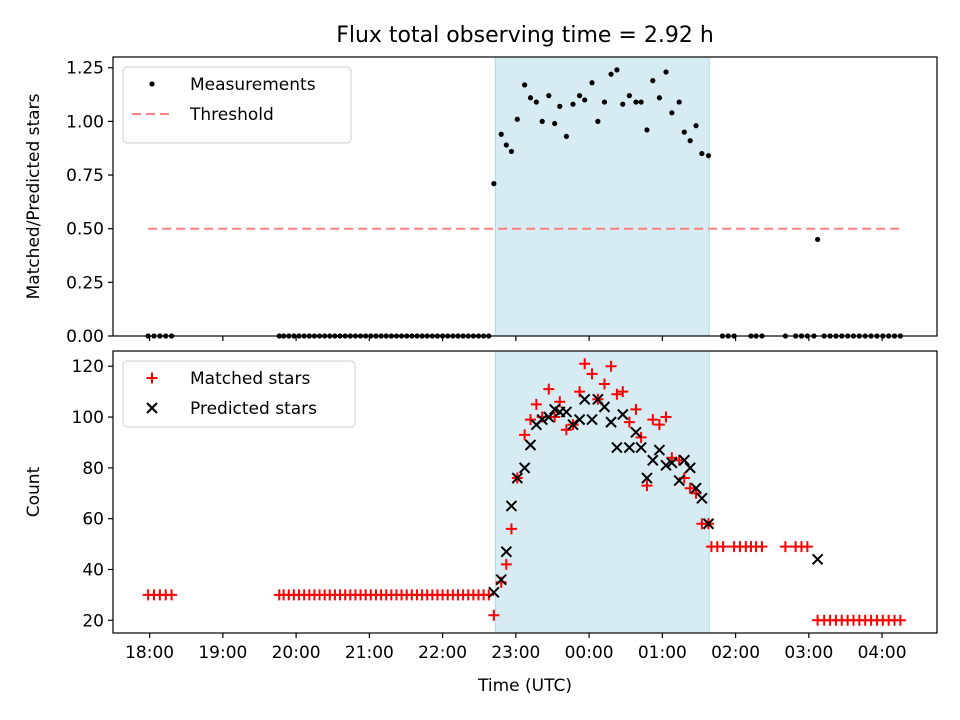 The height and width of the screenshot is (720, 960). I want to click on y-tick-label: 0.75, so click(85, 176).